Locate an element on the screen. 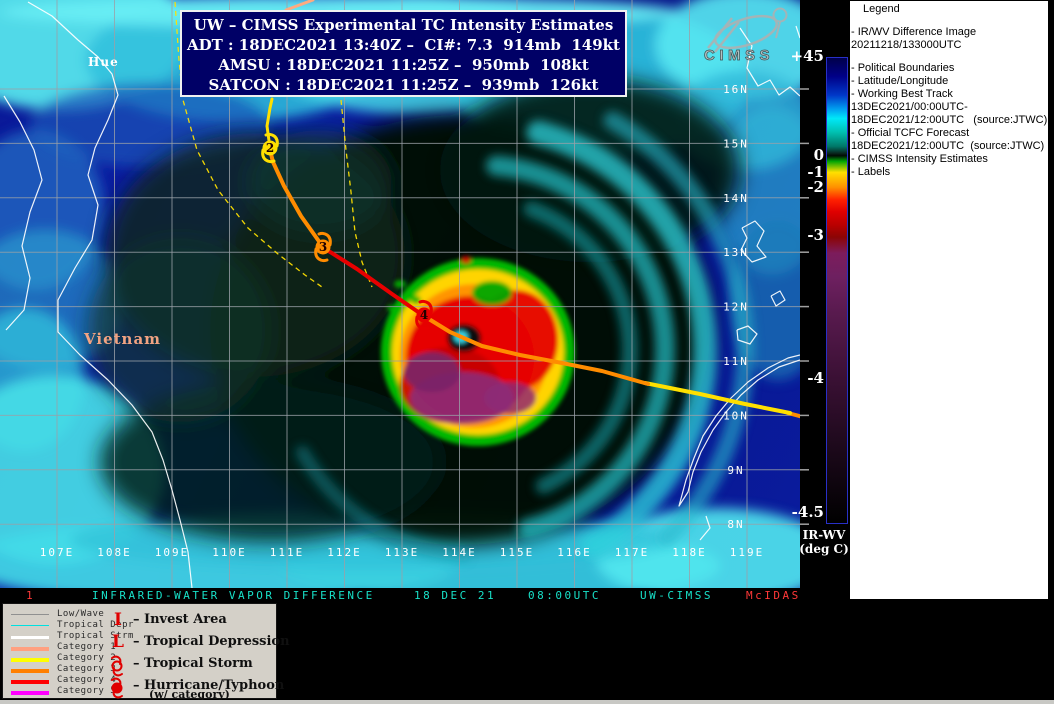  palawan-island is located at coordinates (739, 430).